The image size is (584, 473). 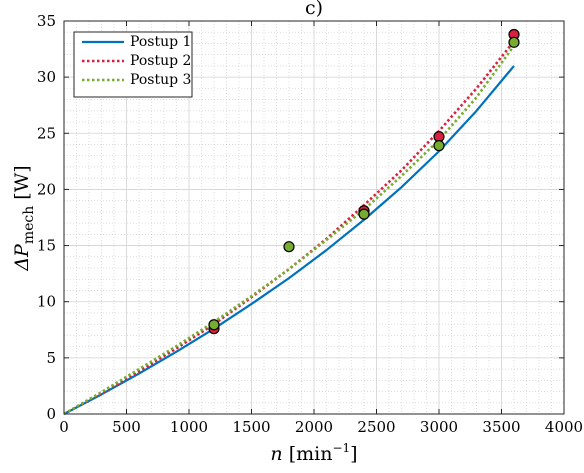 I want to click on chart-title: c), so click(x=314, y=9).